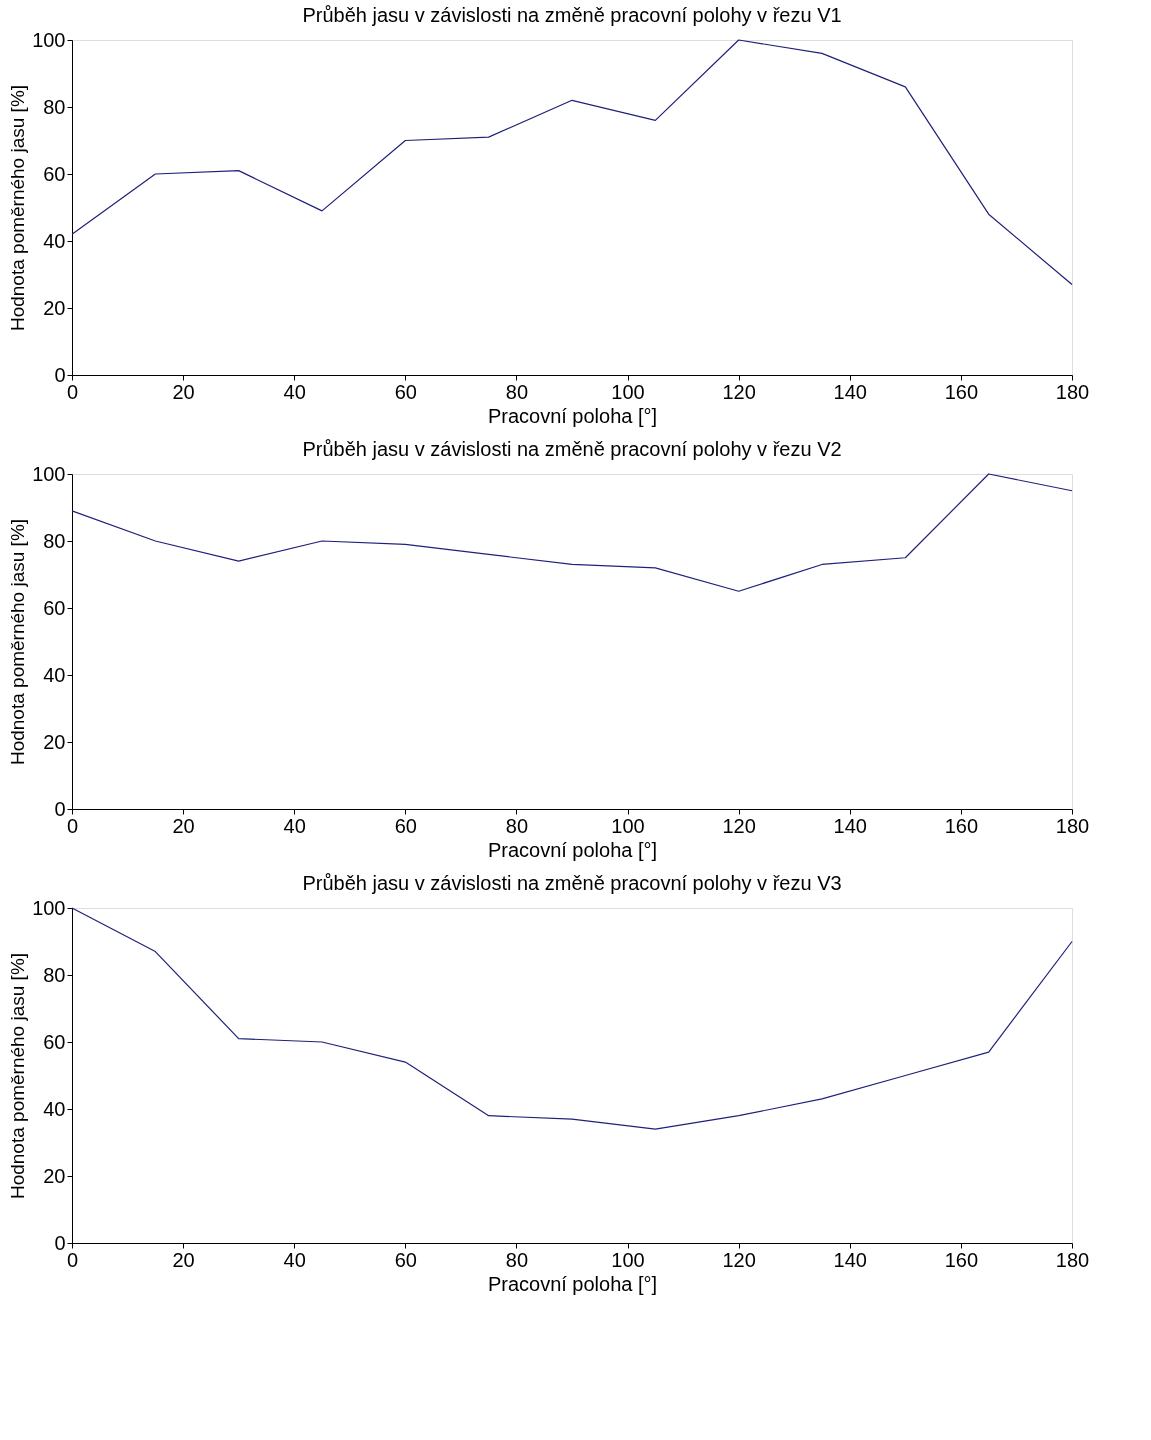 Image resolution: width=1151 pixels, height=1440 pixels. I want to click on chart-title: Průběh jasu v závislosti na změně pracovní polohy v řezu V1, so click(572, 15).